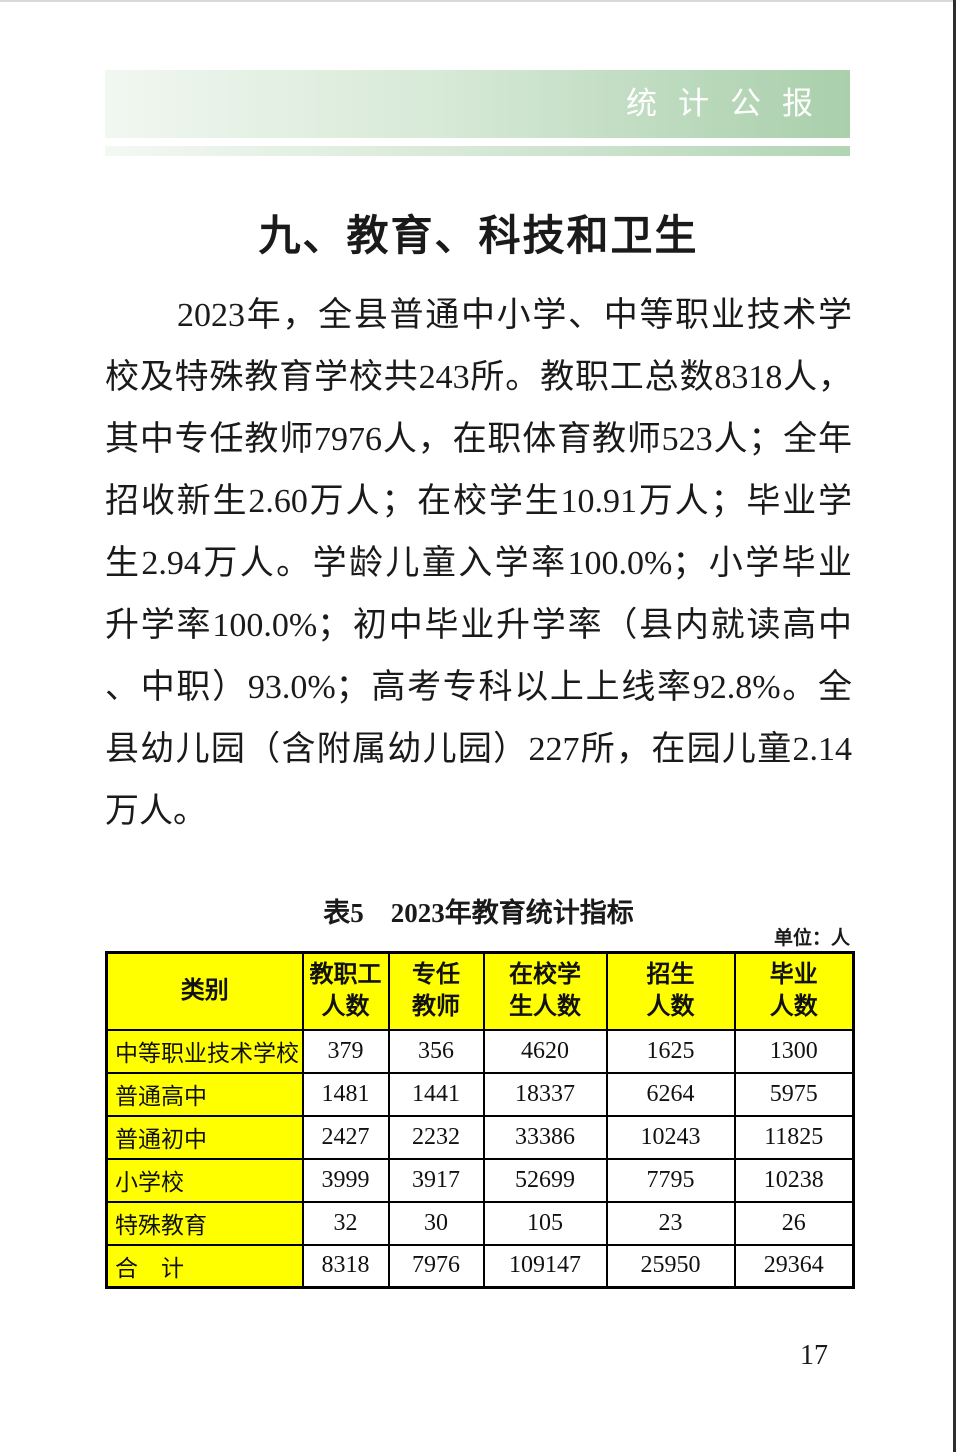 Image resolution: width=956 pixels, height=1452 pixels. What do you see at coordinates (545, 1137) in the screenshot?
I see `cell-value: 33386` at bounding box center [545, 1137].